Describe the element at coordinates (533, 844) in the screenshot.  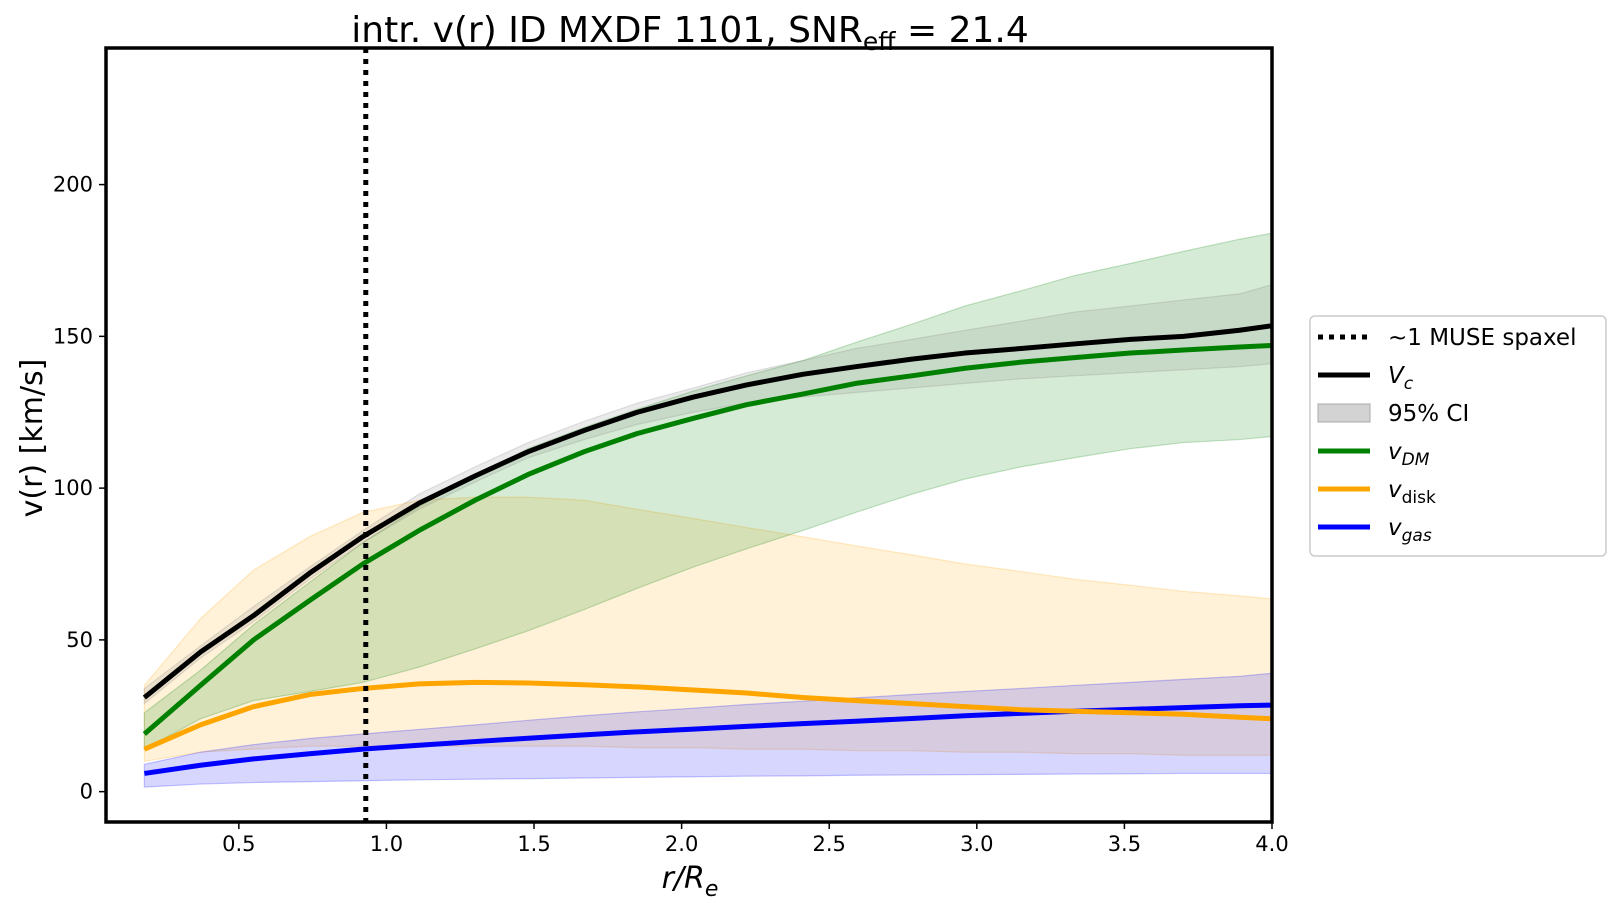
I see `x-tick-label: 1.5` at that location.